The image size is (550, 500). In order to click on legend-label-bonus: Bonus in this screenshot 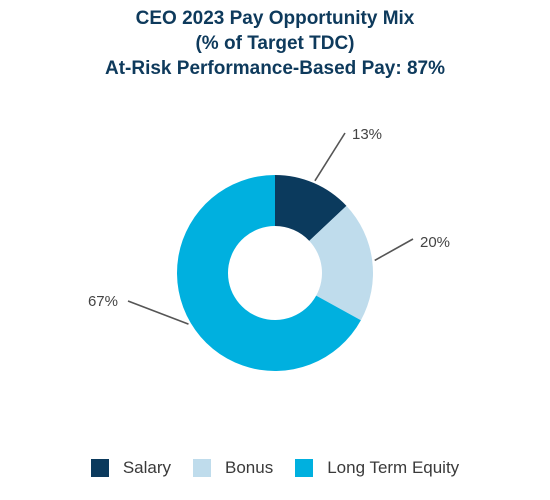, I will do `click(249, 467)`.